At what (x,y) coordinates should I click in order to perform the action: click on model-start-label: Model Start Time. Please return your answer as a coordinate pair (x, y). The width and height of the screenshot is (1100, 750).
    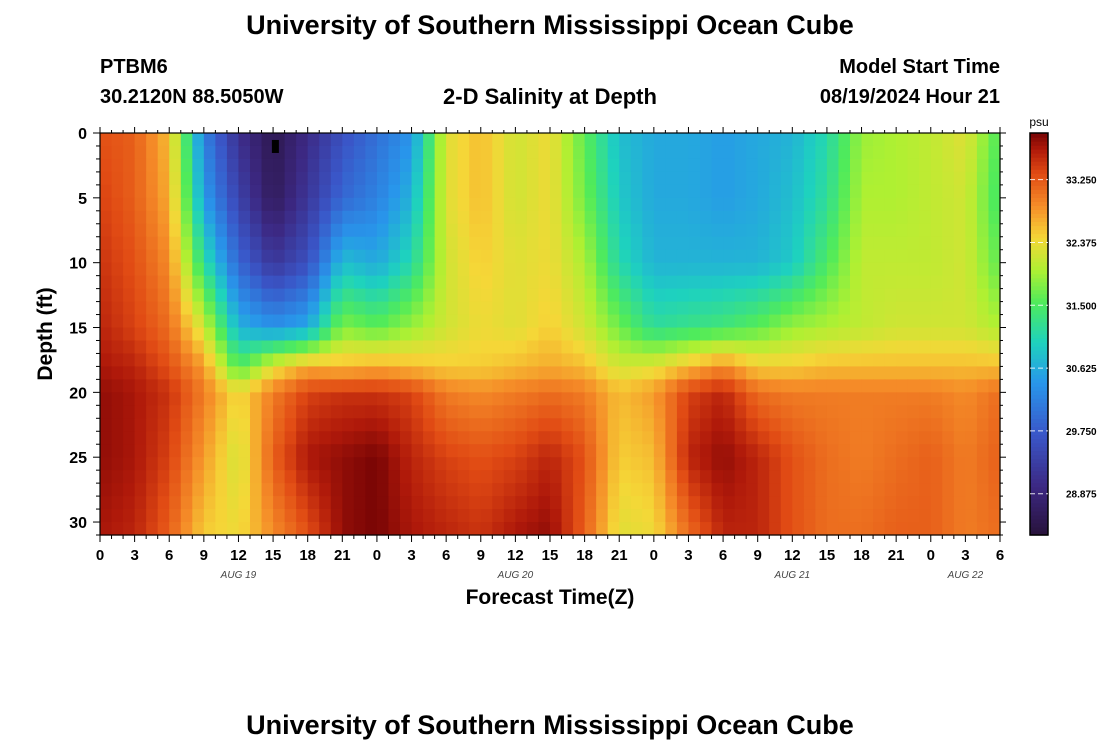
    Looking at the image, I should click on (919, 67).